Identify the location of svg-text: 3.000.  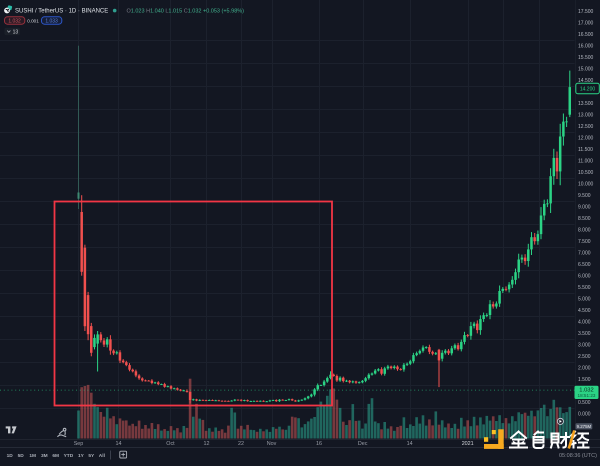
(584, 346).